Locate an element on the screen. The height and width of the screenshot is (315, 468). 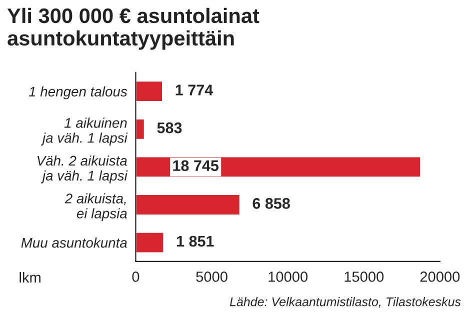
x-tick-label: 5000 is located at coordinates (212, 277).